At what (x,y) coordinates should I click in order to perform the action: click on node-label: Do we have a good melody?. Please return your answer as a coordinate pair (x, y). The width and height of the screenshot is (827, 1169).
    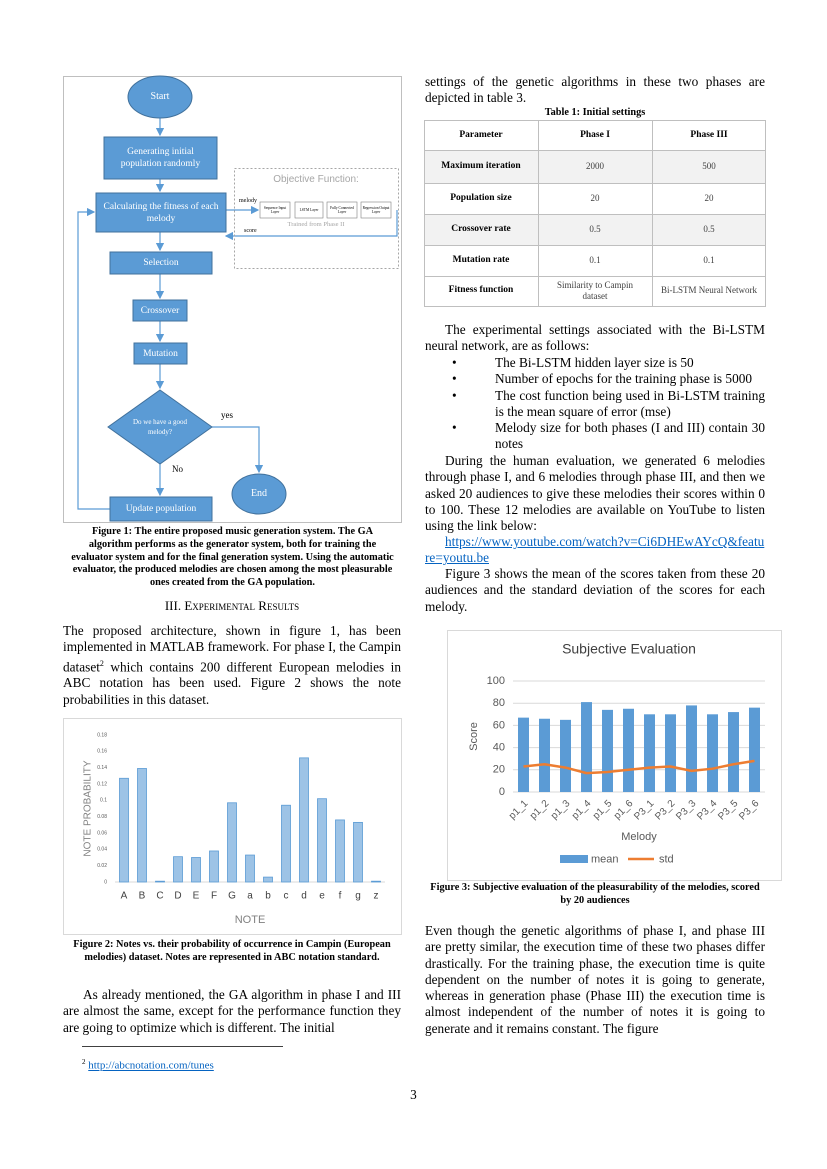
    Looking at the image, I should click on (160, 427).